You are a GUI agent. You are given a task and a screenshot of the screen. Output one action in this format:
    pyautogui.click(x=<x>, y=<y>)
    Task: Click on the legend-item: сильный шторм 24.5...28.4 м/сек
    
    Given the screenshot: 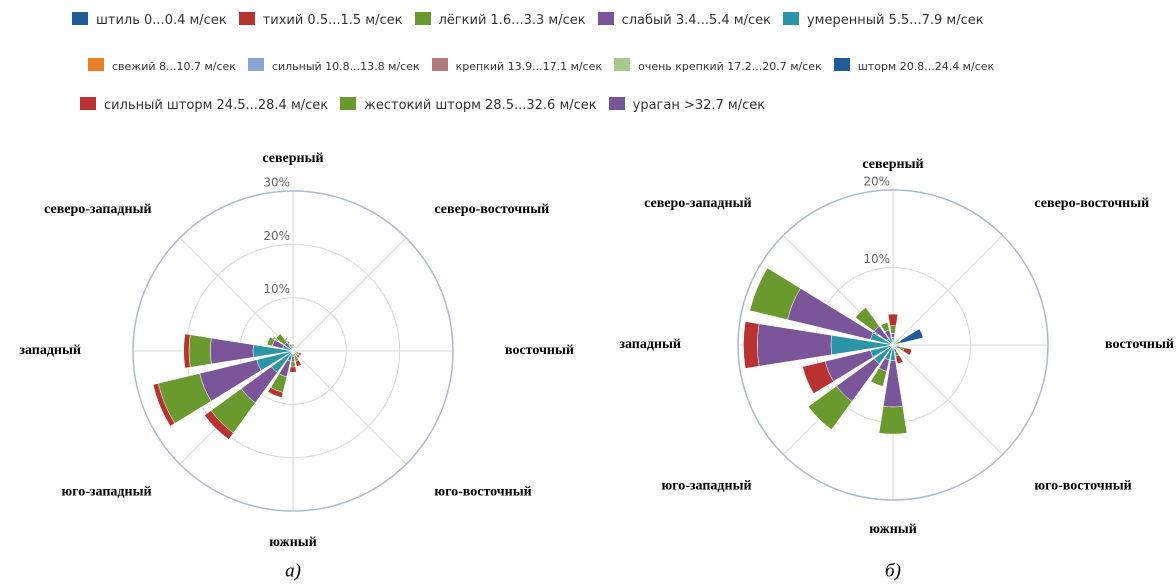 What is the action you would take?
    pyautogui.click(x=204, y=105)
    